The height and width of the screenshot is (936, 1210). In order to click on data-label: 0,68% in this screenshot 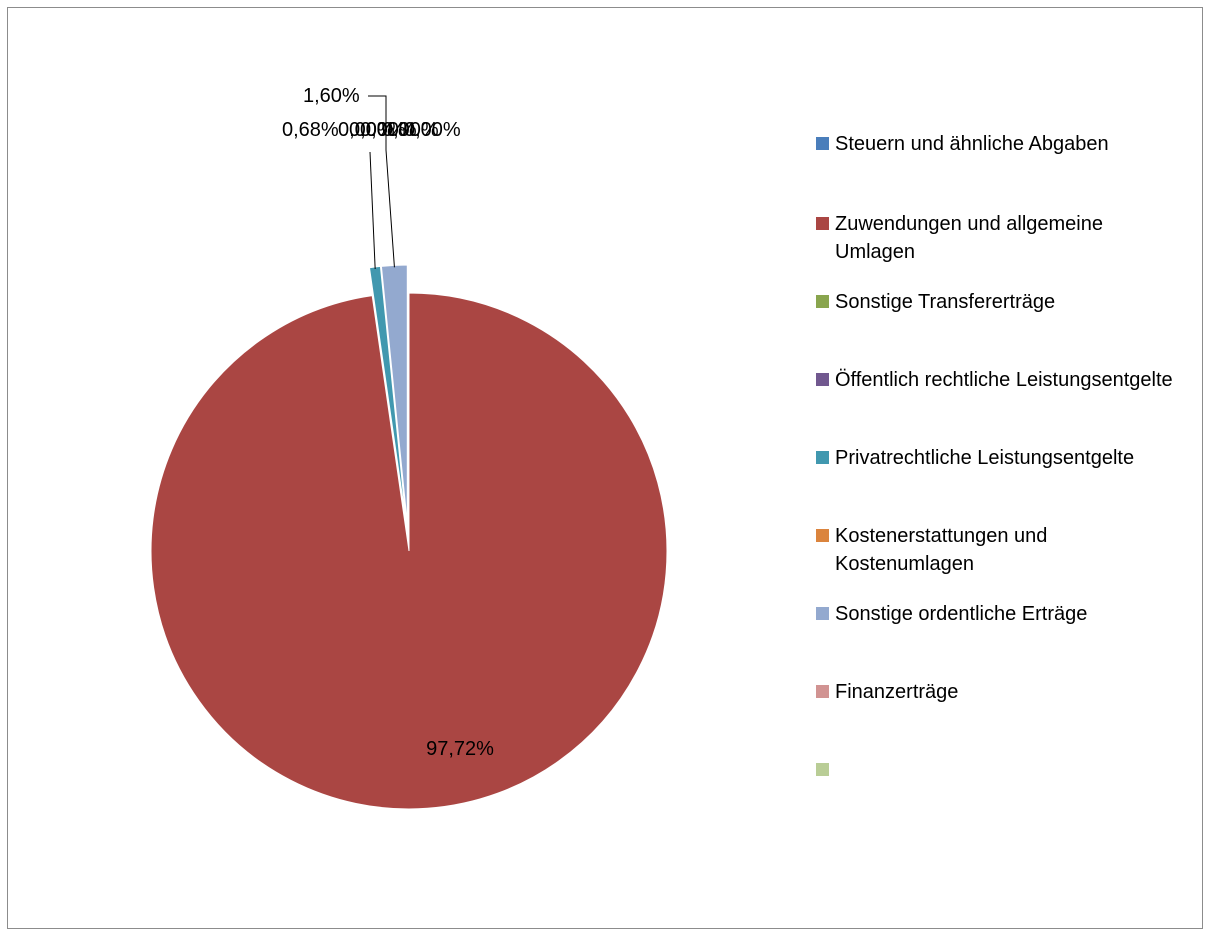, I will do `click(310, 130)`.